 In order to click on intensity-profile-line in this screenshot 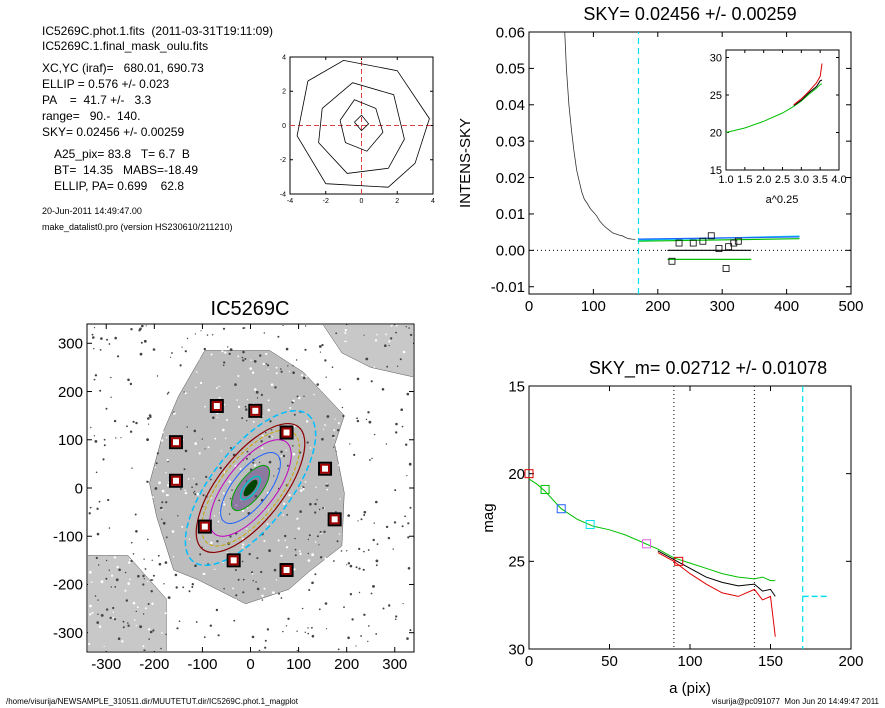, I will do `click(600, 136)`.